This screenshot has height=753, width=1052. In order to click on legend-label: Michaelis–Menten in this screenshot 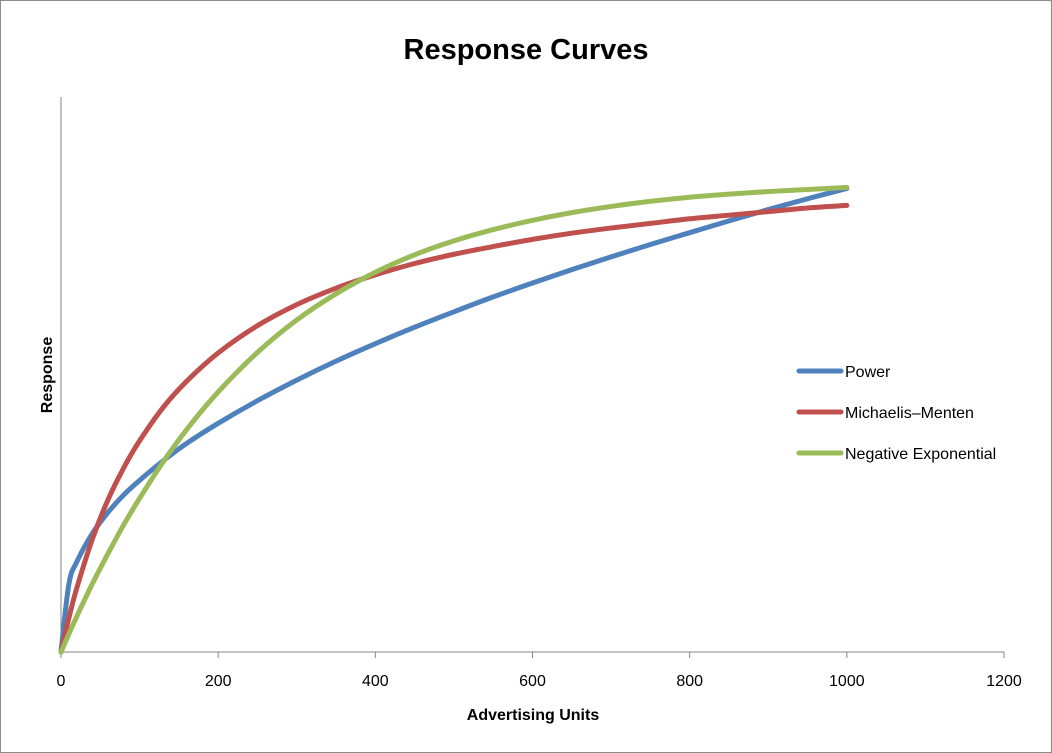, I will do `click(909, 413)`.